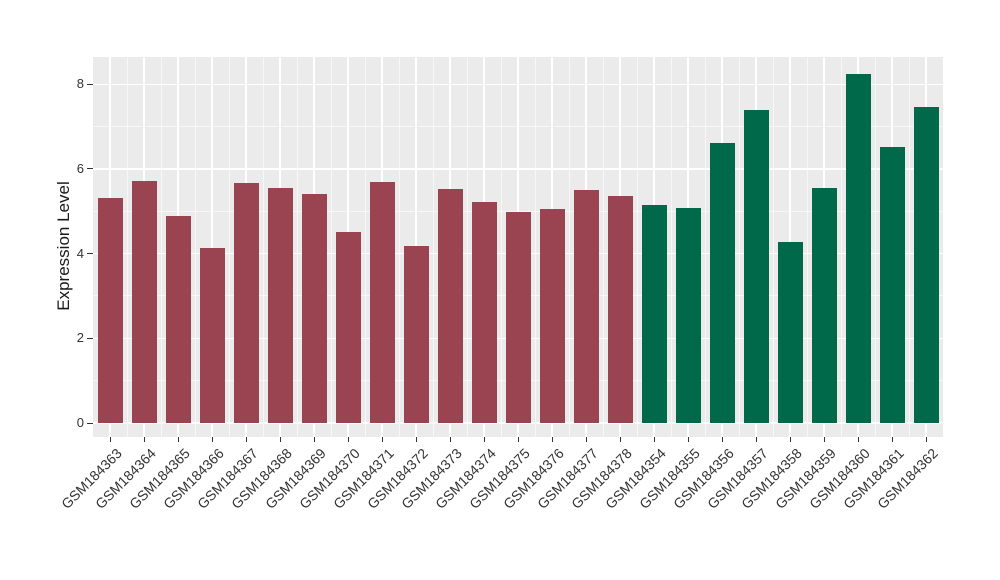 The image size is (1000, 580). I want to click on y-tick-label: 0, so click(80, 422).